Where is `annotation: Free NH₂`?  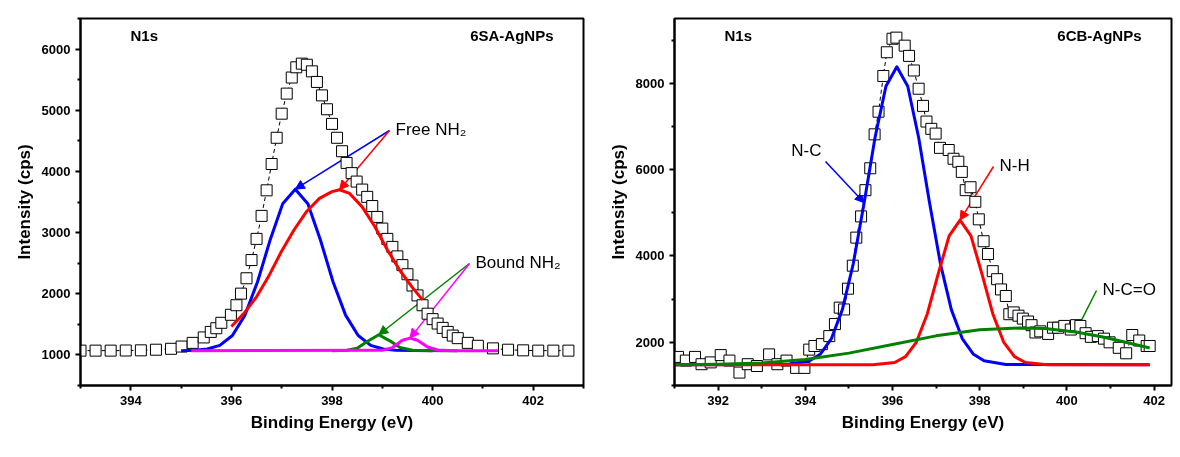
annotation: Free NH₂ is located at coordinates (431, 129).